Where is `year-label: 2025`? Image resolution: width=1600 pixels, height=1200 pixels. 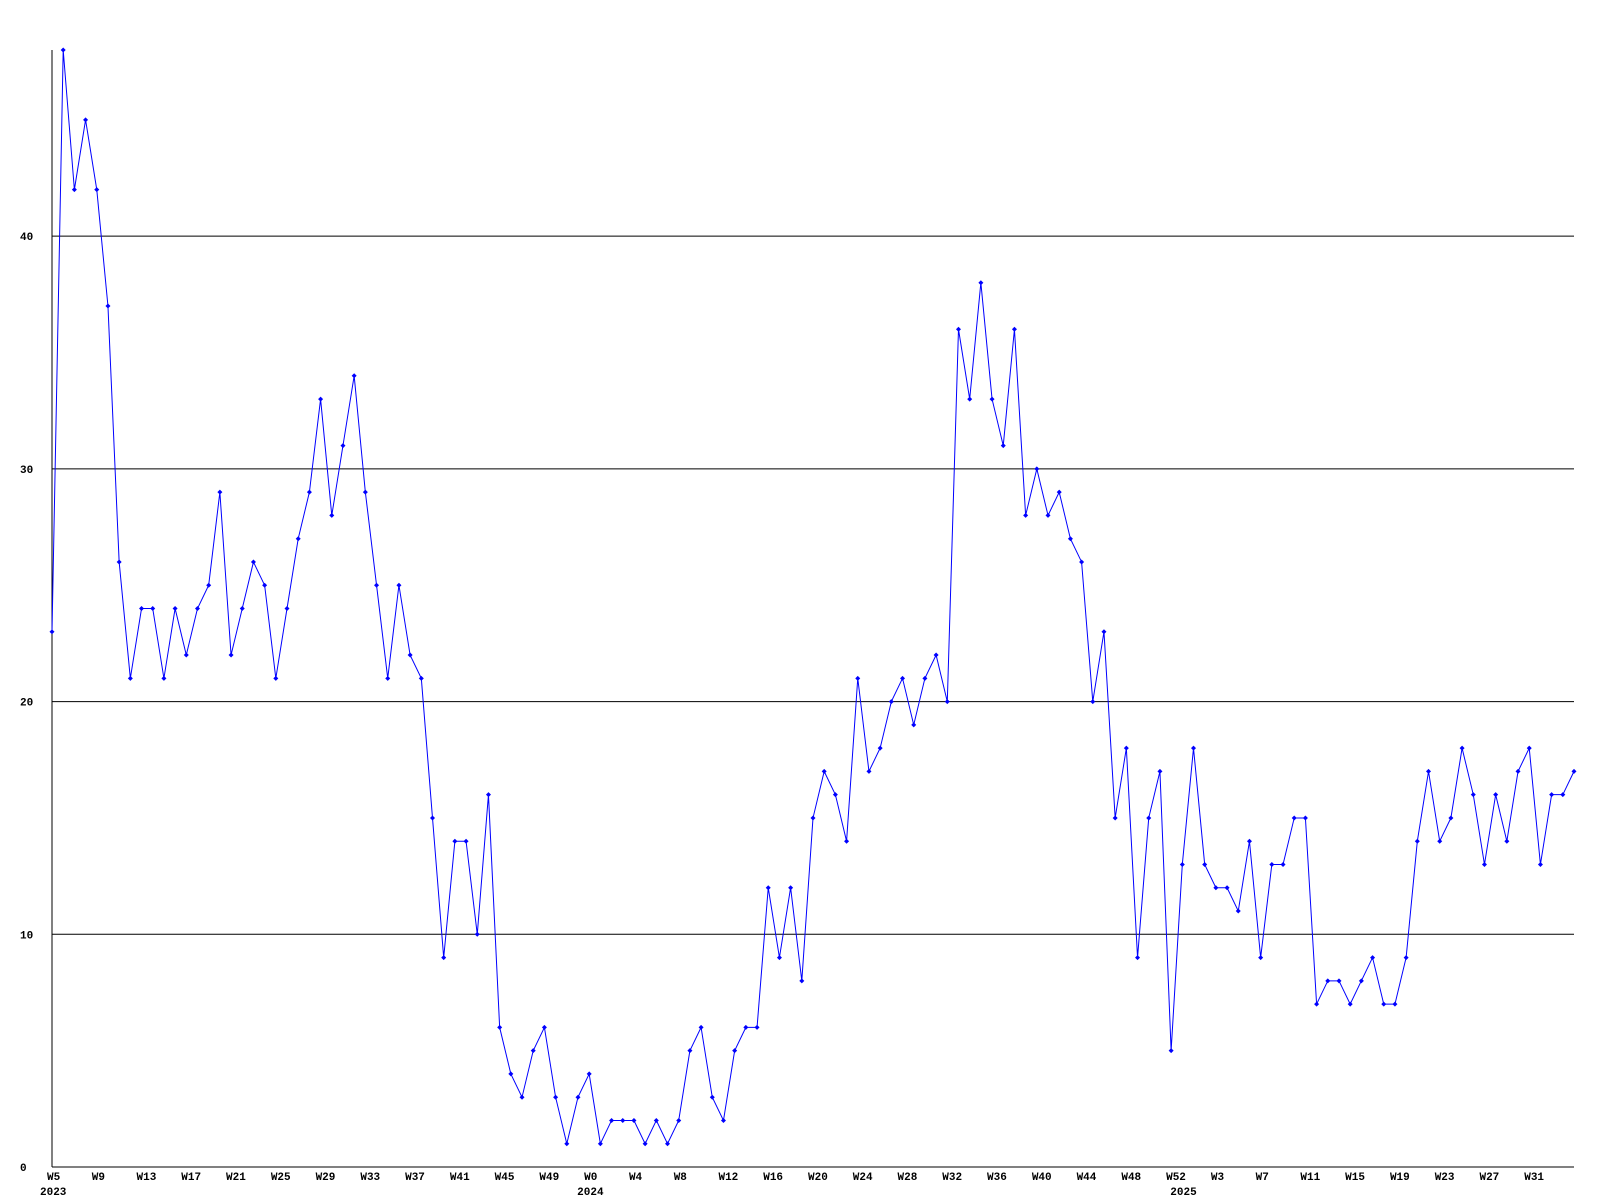 year-label: 2025 is located at coordinates (1183, 1193).